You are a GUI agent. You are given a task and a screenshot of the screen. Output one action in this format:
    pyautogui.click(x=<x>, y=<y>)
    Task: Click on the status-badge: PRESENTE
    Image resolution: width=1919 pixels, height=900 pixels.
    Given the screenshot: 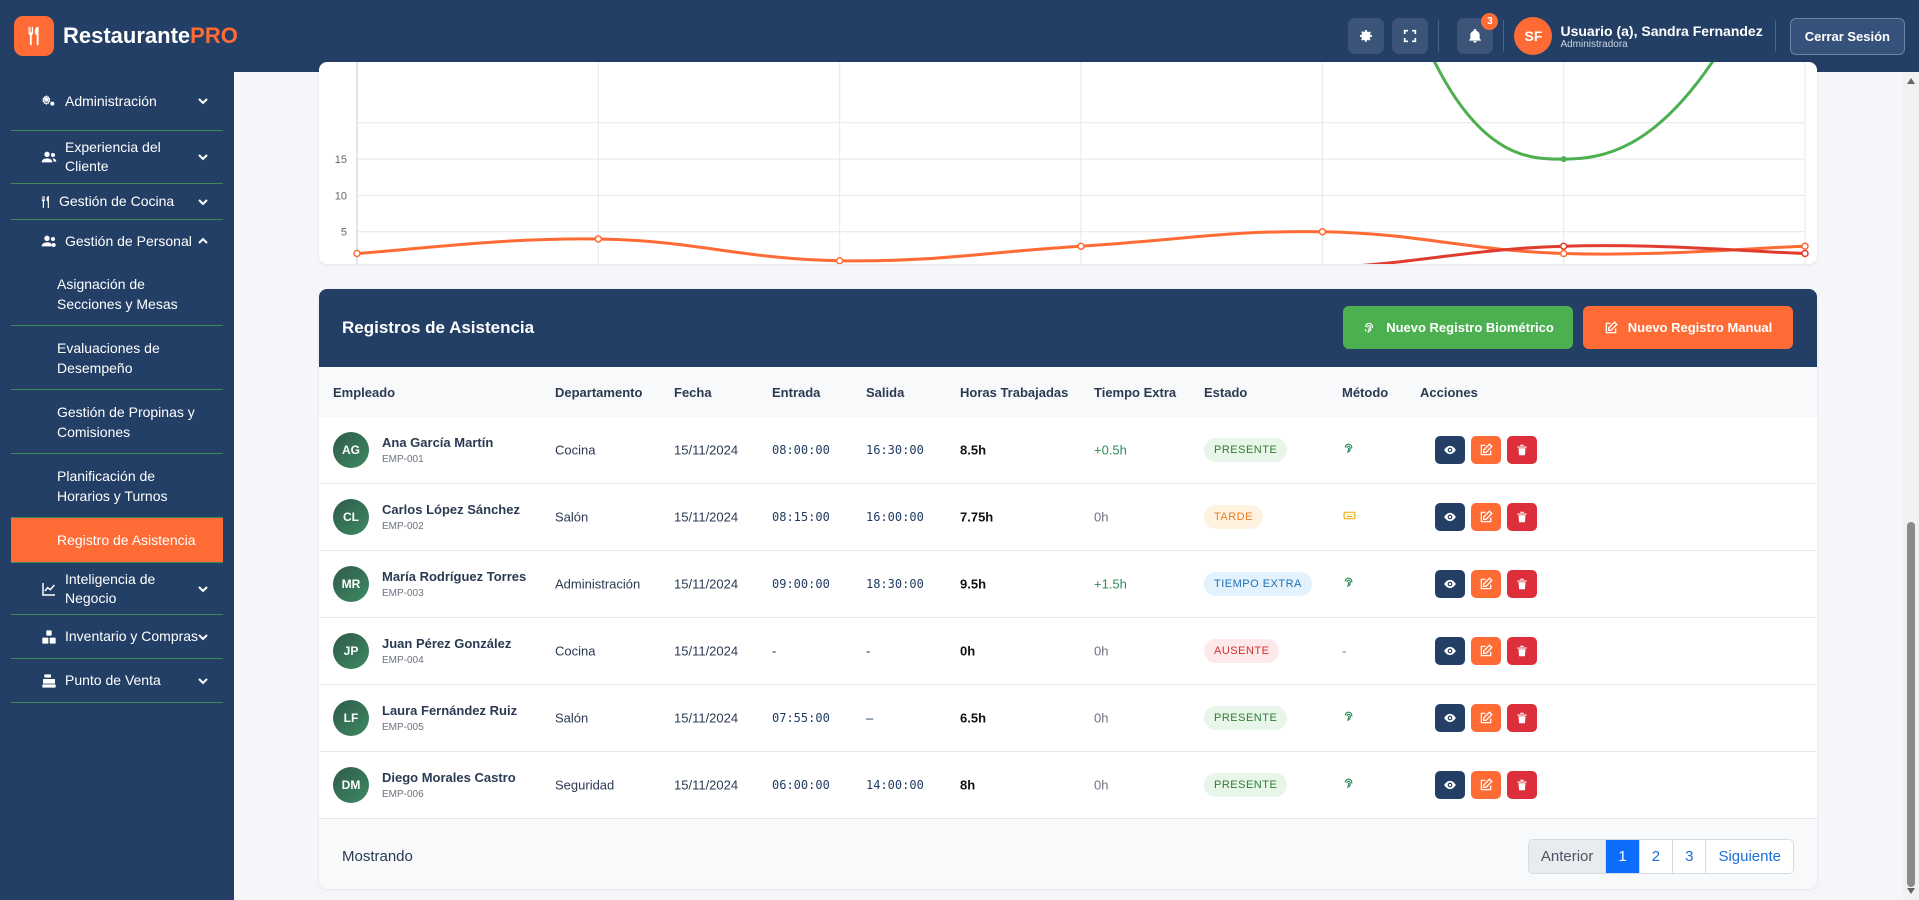 What is the action you would take?
    pyautogui.click(x=1246, y=718)
    